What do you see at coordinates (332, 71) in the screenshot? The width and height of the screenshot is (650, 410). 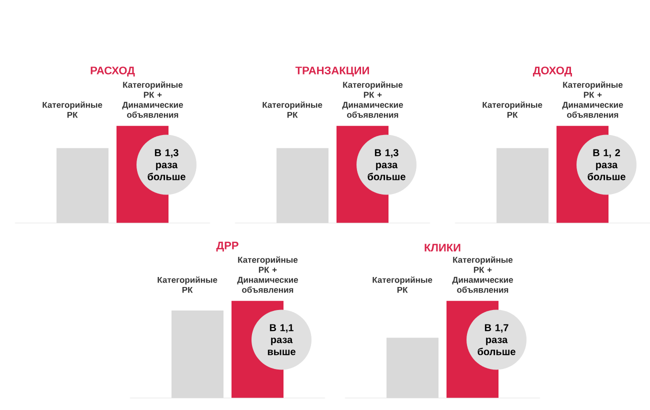 I see `chart-title: ТРАНЗАКЦИИ` at bounding box center [332, 71].